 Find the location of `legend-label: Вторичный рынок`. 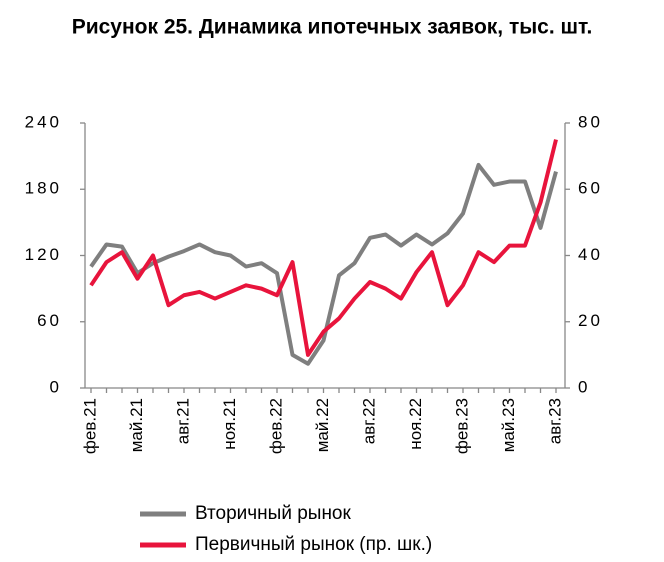

legend-label: Вторичный рынок is located at coordinates (273, 513).